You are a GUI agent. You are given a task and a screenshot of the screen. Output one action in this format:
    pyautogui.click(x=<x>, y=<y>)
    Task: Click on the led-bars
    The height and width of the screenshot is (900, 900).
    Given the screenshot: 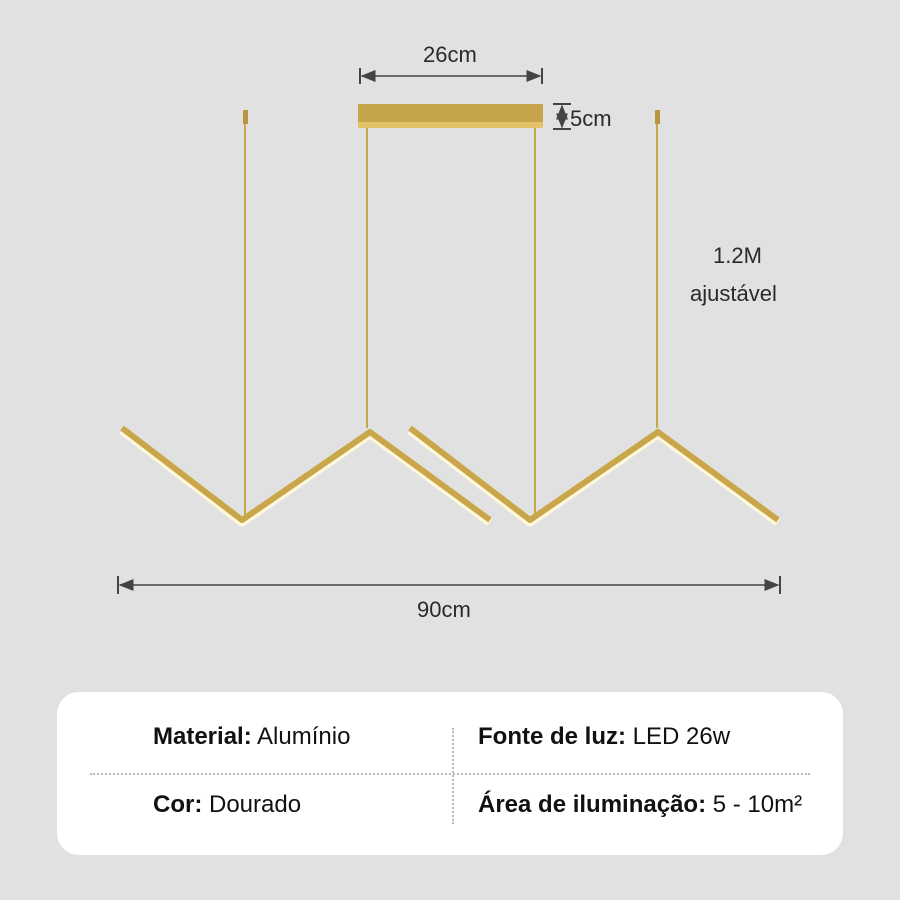 What is the action you would take?
    pyautogui.click(x=450, y=476)
    